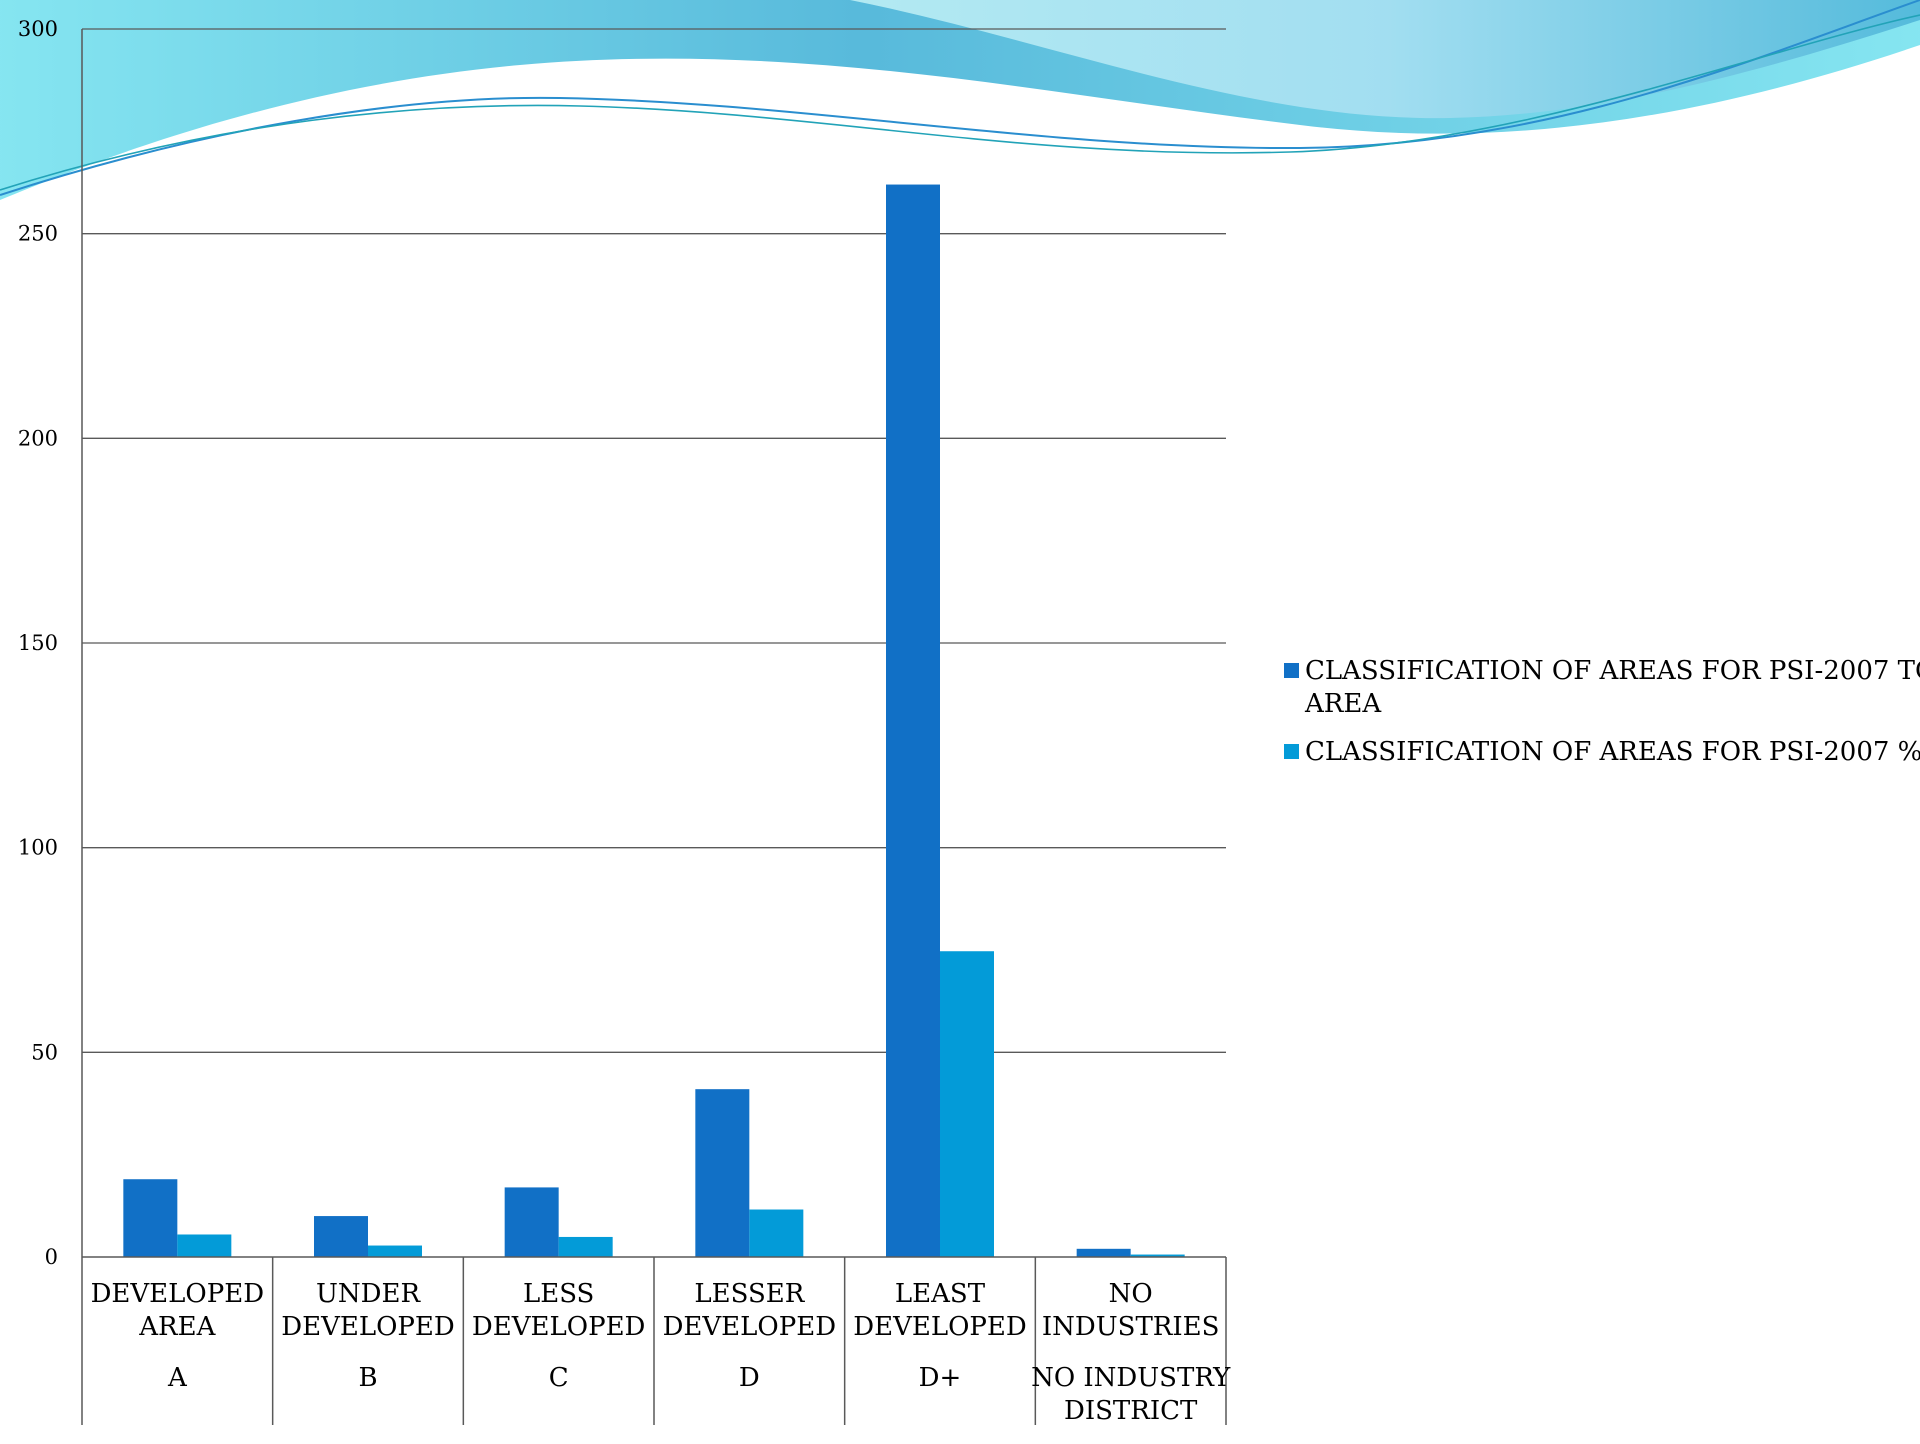 This screenshot has height=1444, width=1920. I want to click on category-label-4-1: DEVELOPED, so click(939, 1327).